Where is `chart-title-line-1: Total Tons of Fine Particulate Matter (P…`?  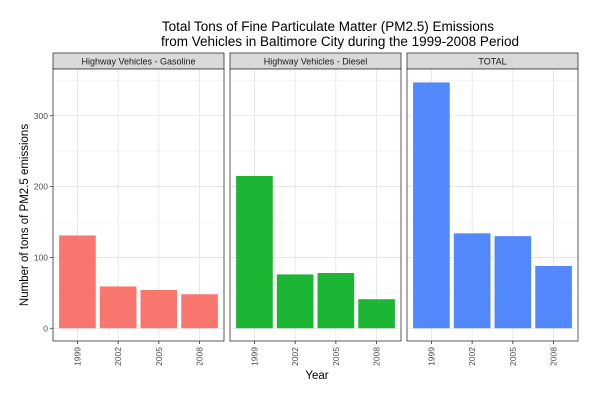 chart-title-line-1: Total Tons of Fine Particulate Matter (P… is located at coordinates (328, 26).